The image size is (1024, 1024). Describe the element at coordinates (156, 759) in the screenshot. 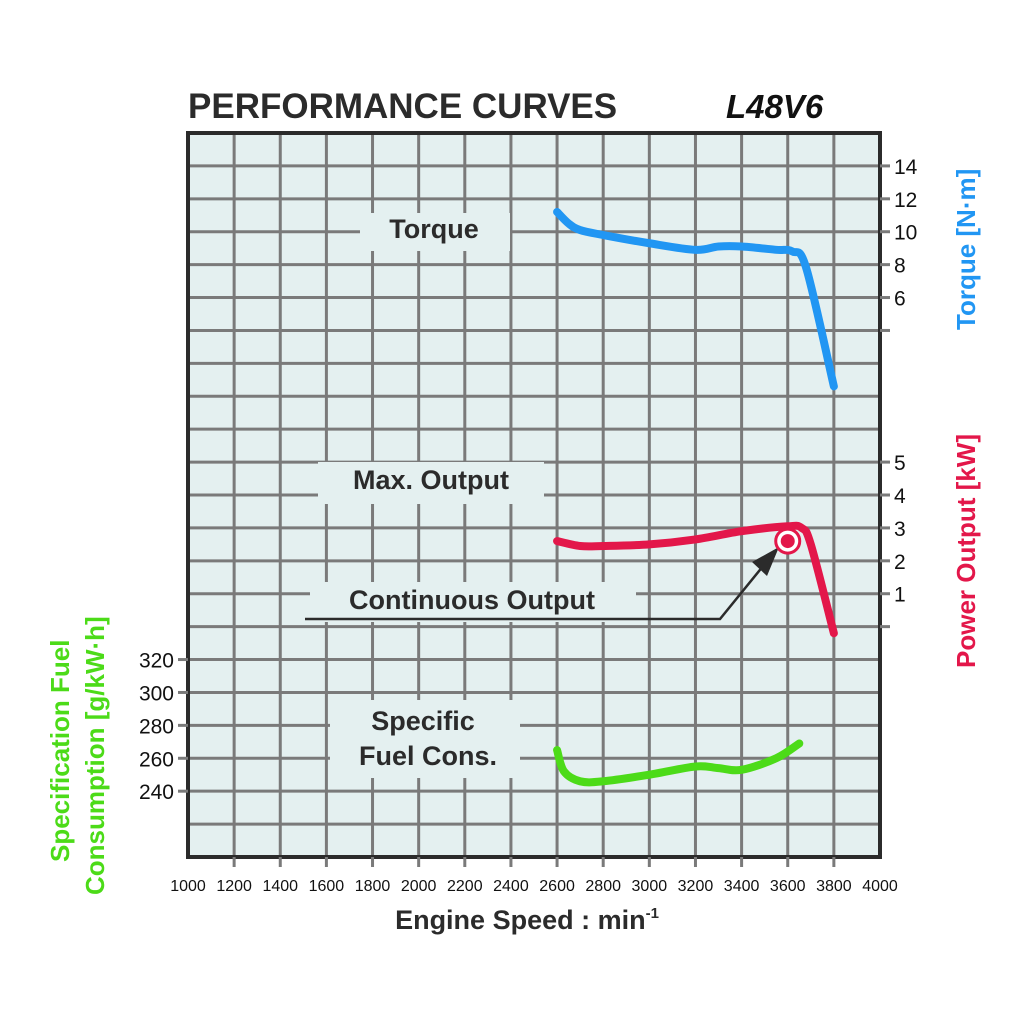

I see `y-tick-label: 260` at that location.